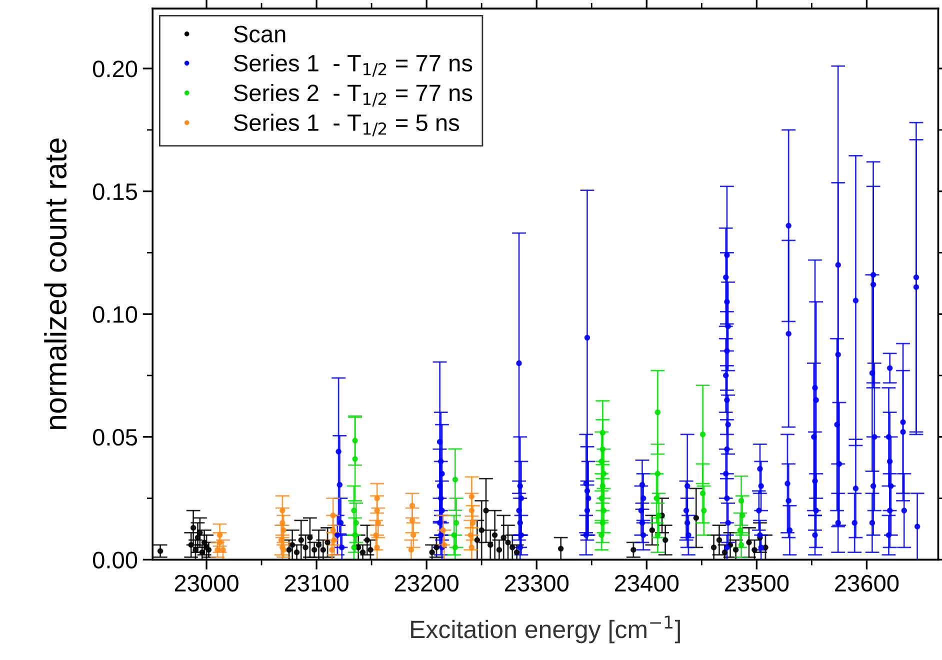 The image size is (942, 660). What do you see at coordinates (647, 583) in the screenshot?
I see `x-tick-label: 23400` at bounding box center [647, 583].